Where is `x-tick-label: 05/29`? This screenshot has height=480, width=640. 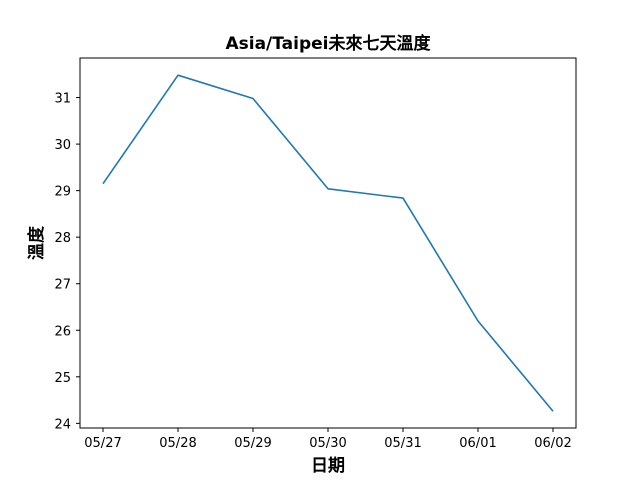 x-tick-label: 05/29 is located at coordinates (252, 443).